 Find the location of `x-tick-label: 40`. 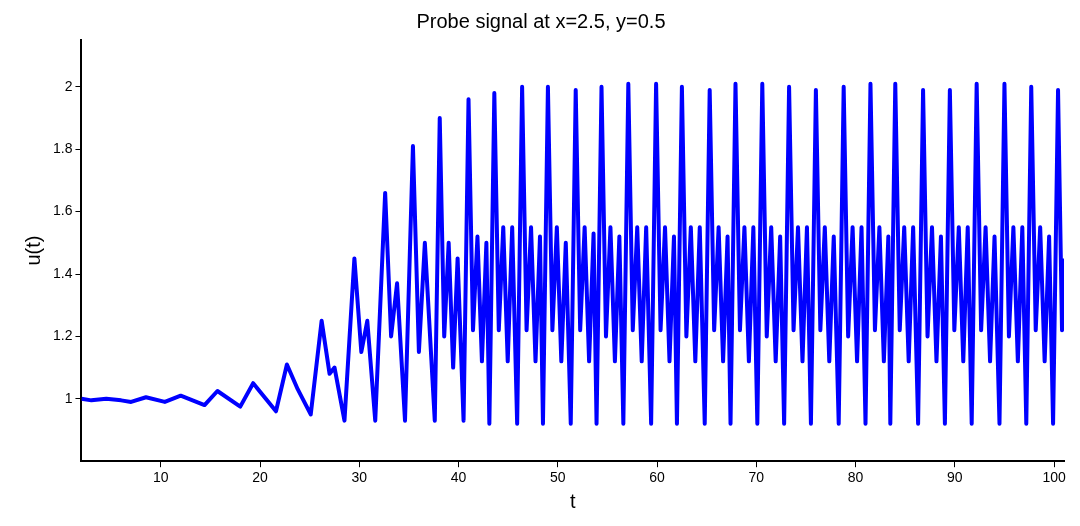

x-tick-label: 40 is located at coordinates (458, 477).